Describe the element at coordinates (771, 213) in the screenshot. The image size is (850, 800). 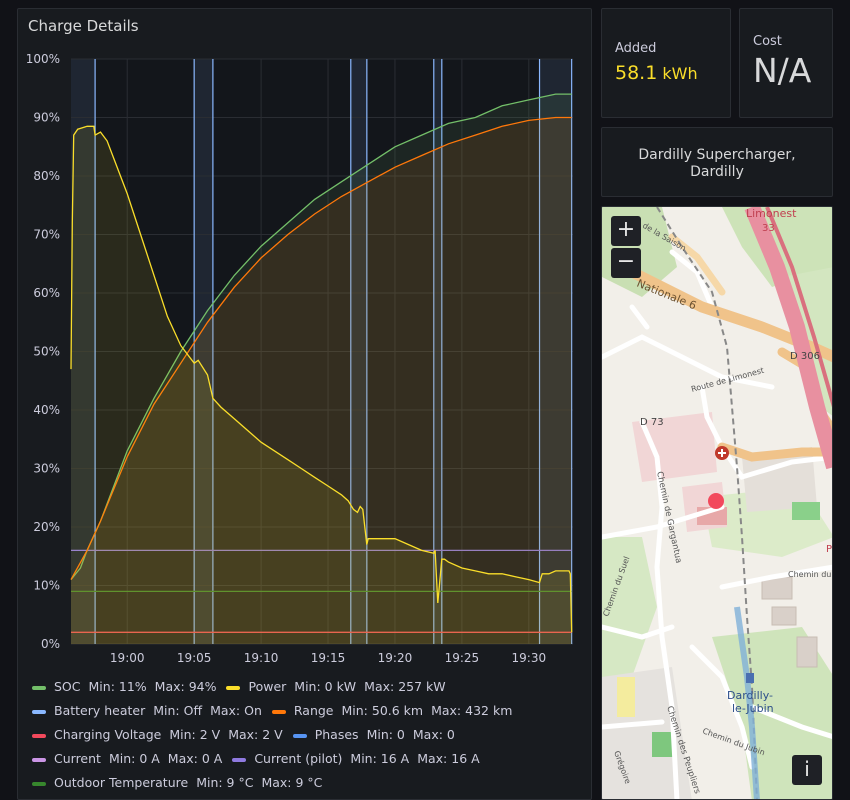
I see `map-label-limonest: Limonest` at that location.